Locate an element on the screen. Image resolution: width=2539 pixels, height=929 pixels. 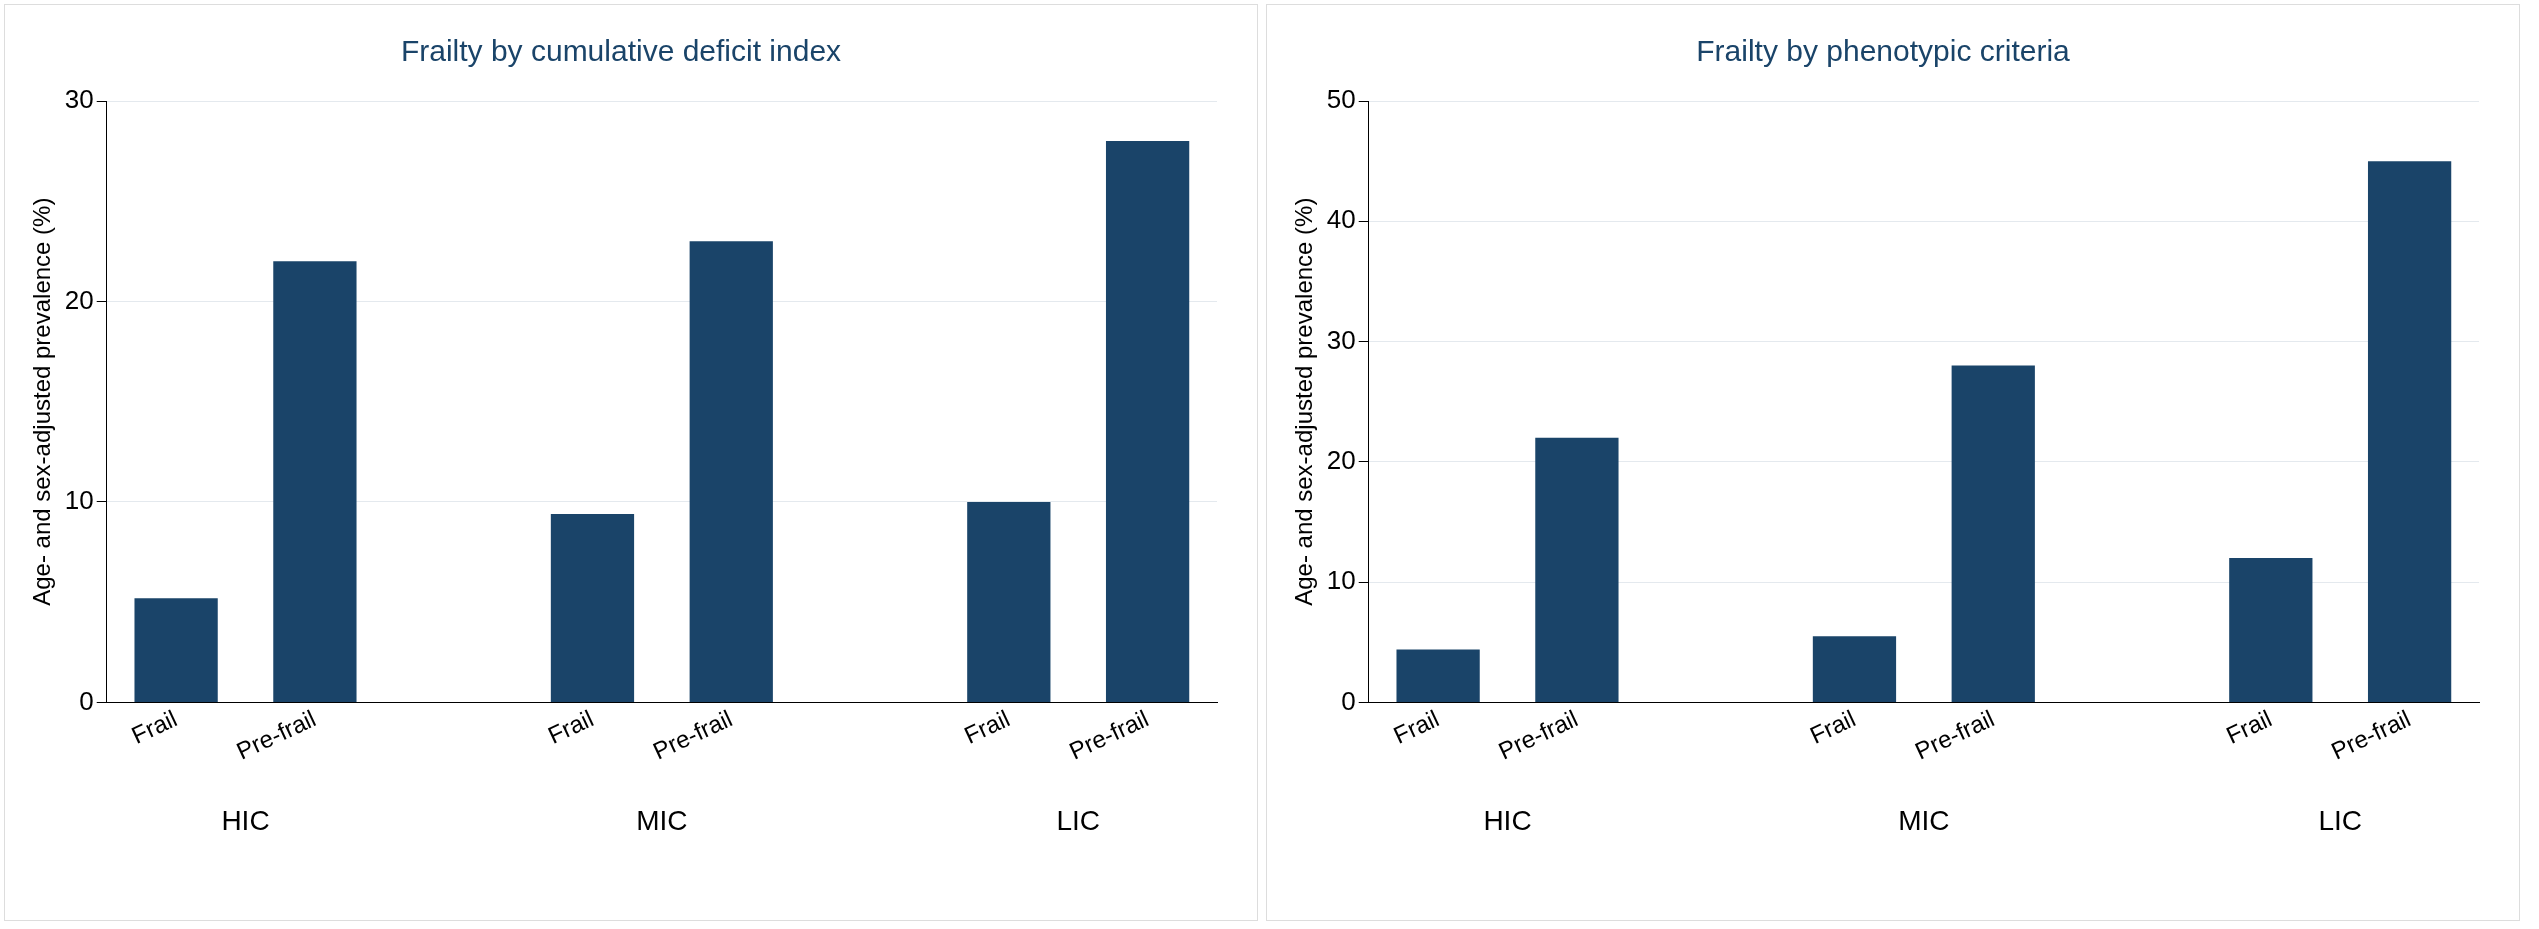
chart-title: Frailty by cumulative deficit index is located at coordinates (621, 51).